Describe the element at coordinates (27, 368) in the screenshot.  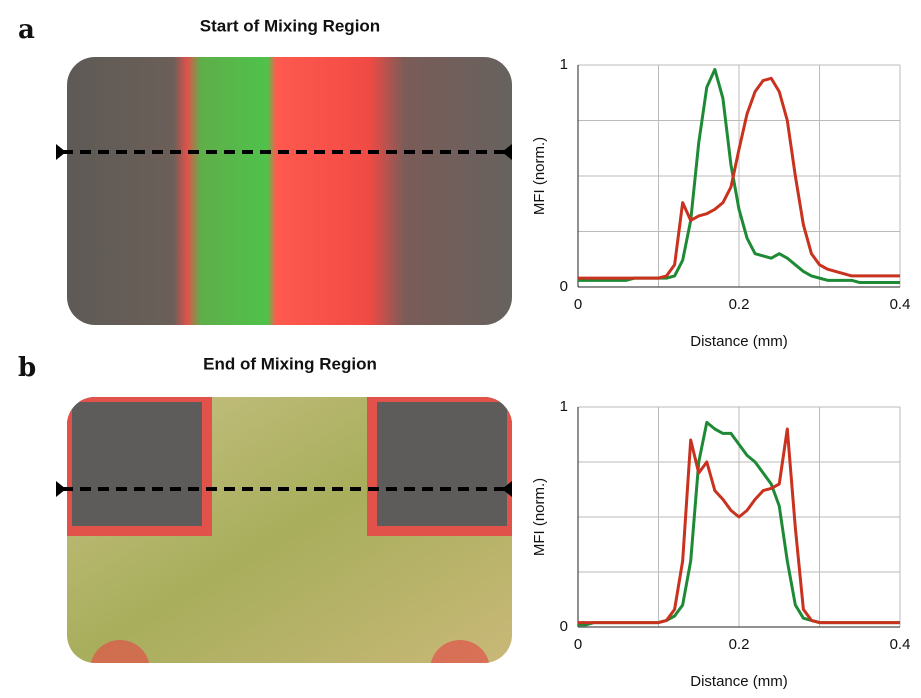
I see `panel-label: b` at that location.